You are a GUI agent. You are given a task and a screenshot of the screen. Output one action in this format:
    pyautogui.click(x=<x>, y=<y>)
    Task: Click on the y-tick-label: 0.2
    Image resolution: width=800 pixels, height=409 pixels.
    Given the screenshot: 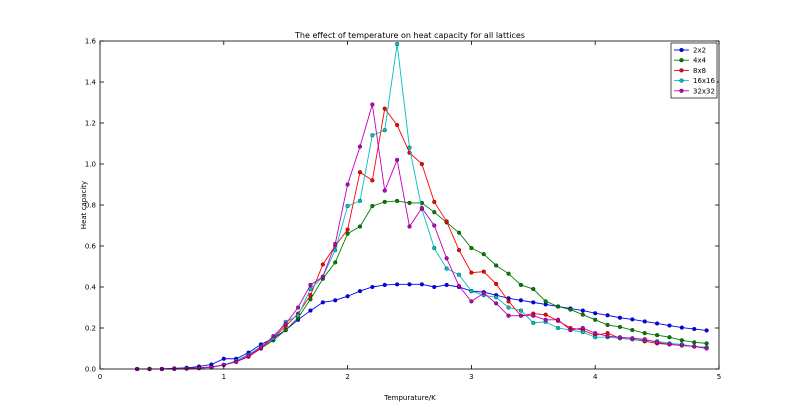 What is the action you would take?
    pyautogui.click(x=90, y=329)
    